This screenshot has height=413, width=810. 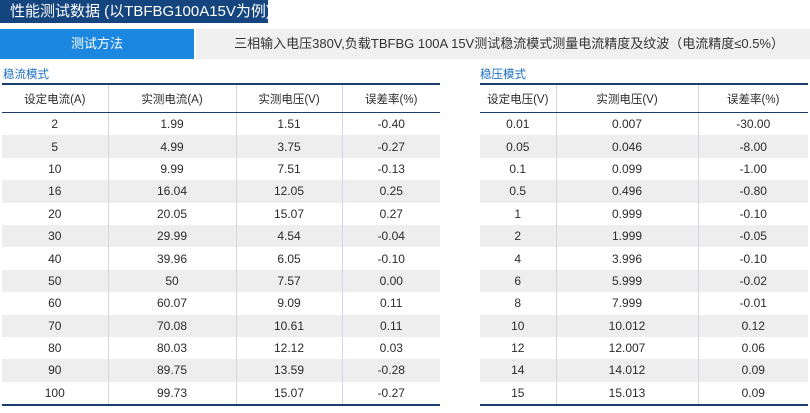 I want to click on table-cell: 0.01, so click(x=518, y=124).